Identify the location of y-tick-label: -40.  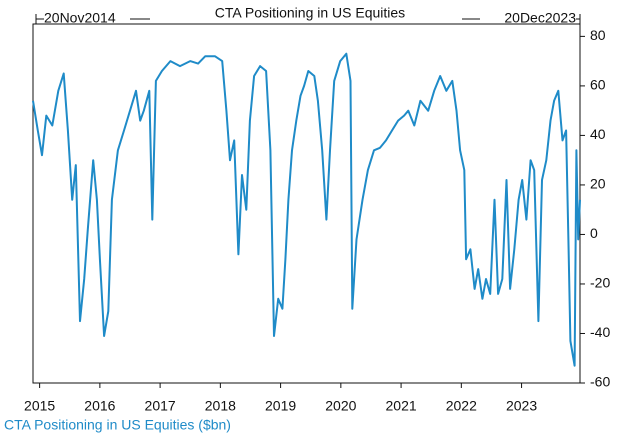
(600, 332).